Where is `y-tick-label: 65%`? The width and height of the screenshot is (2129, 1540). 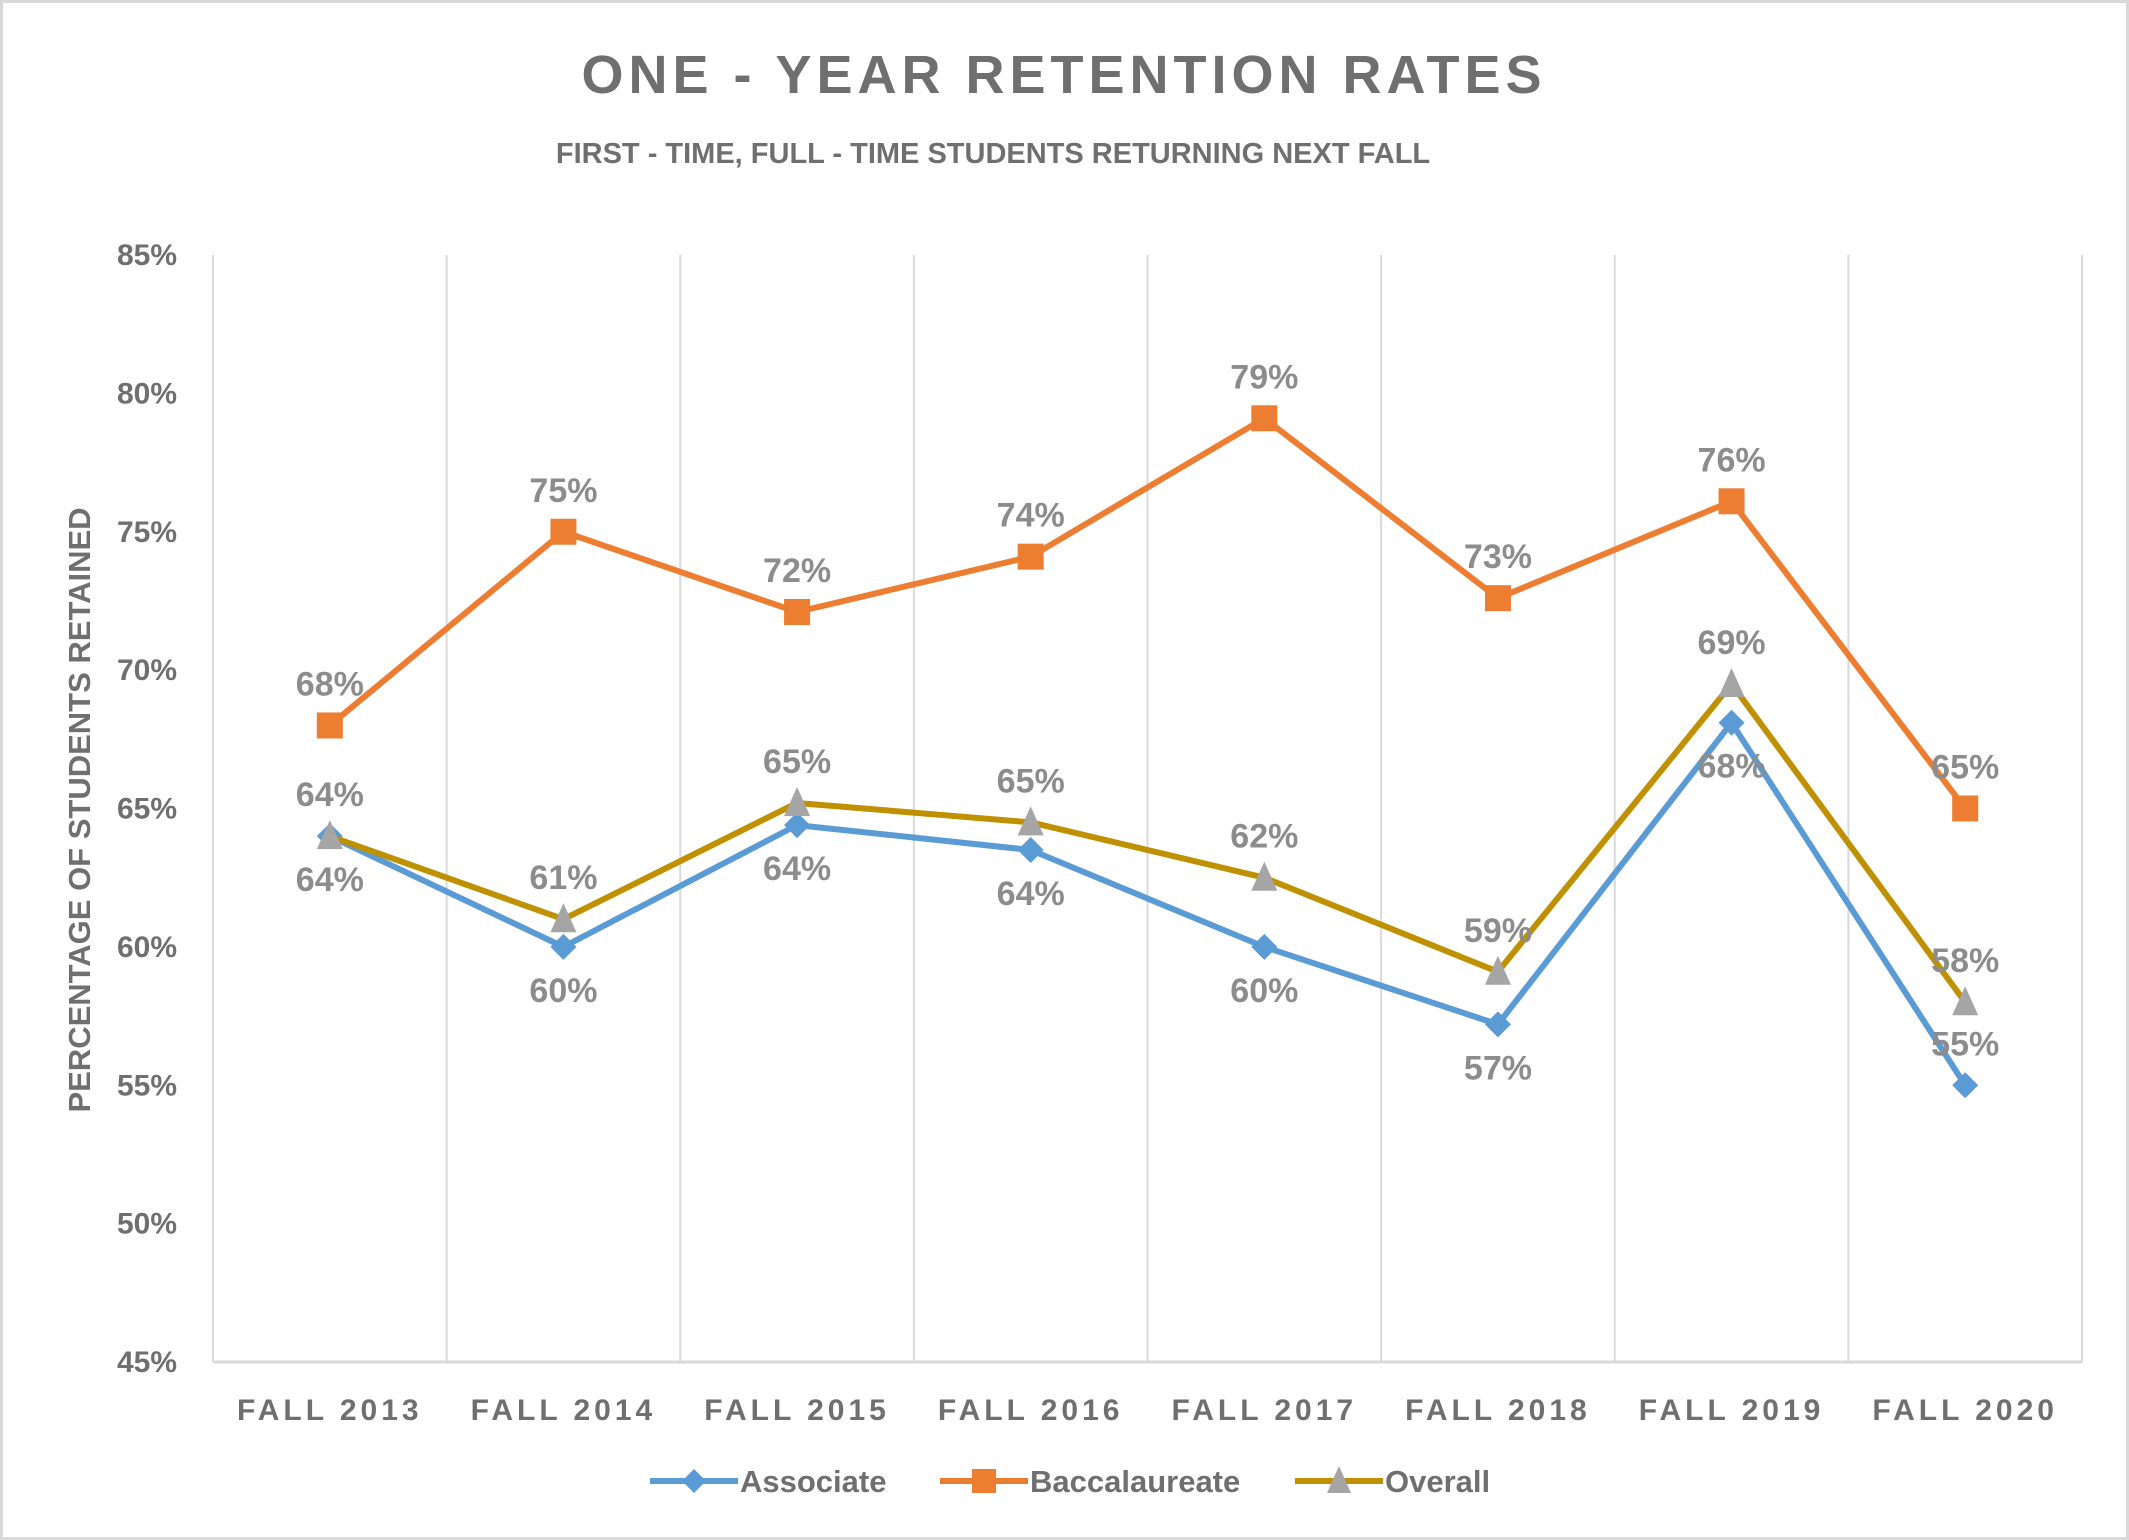
y-tick-label: 65% is located at coordinates (147, 809).